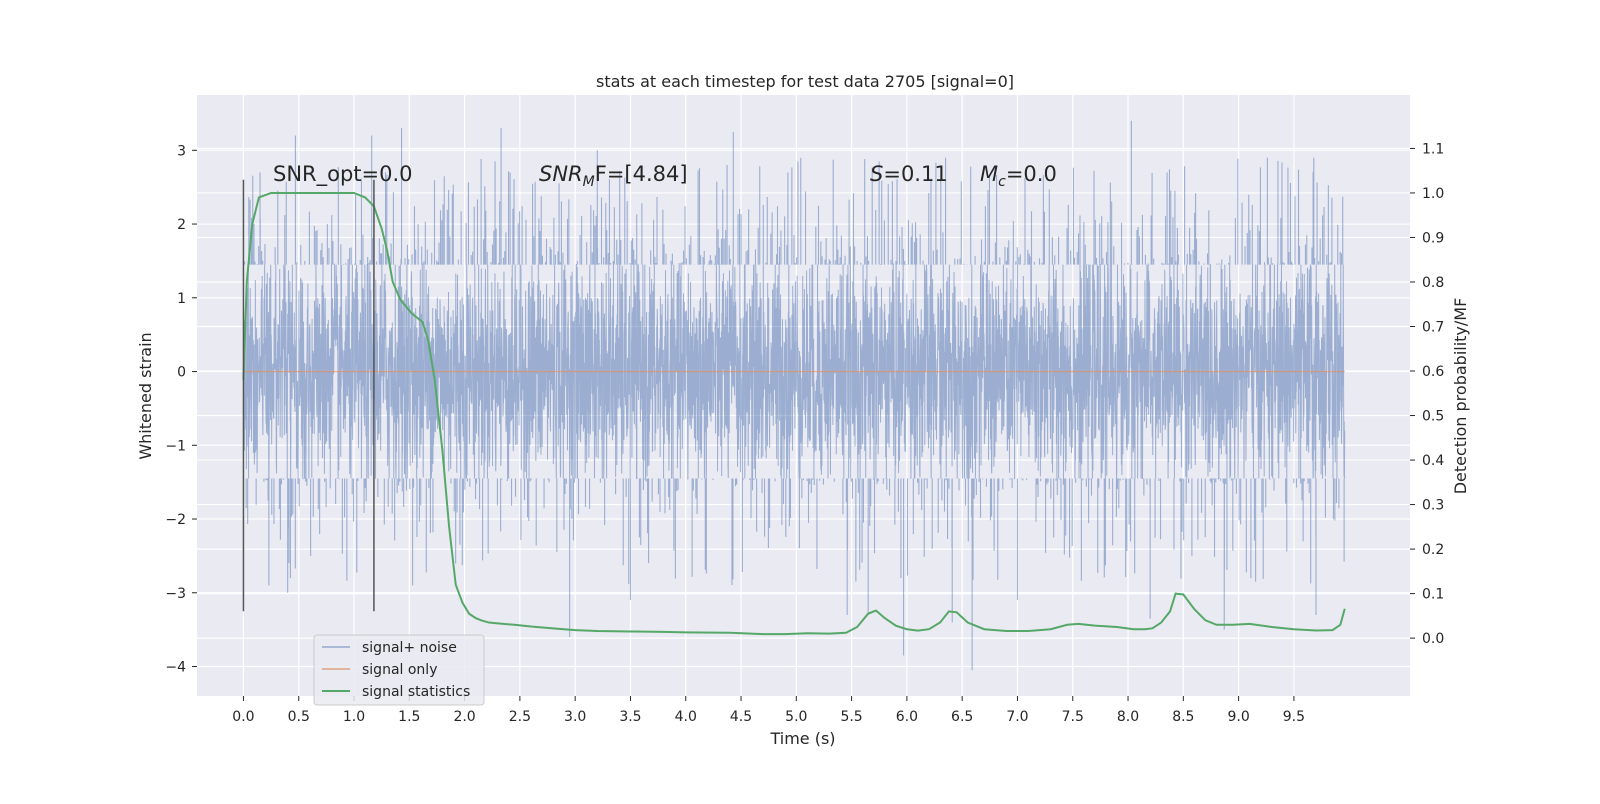 The height and width of the screenshot is (804, 1600). Describe the element at coordinates (1433, 506) in the screenshot. I see `y2-tick-label: 0.3` at that location.